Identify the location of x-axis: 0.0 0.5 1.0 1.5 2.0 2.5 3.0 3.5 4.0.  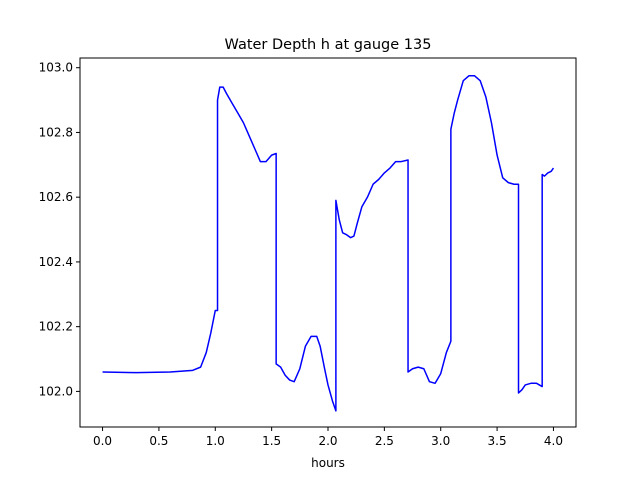
(328, 437).